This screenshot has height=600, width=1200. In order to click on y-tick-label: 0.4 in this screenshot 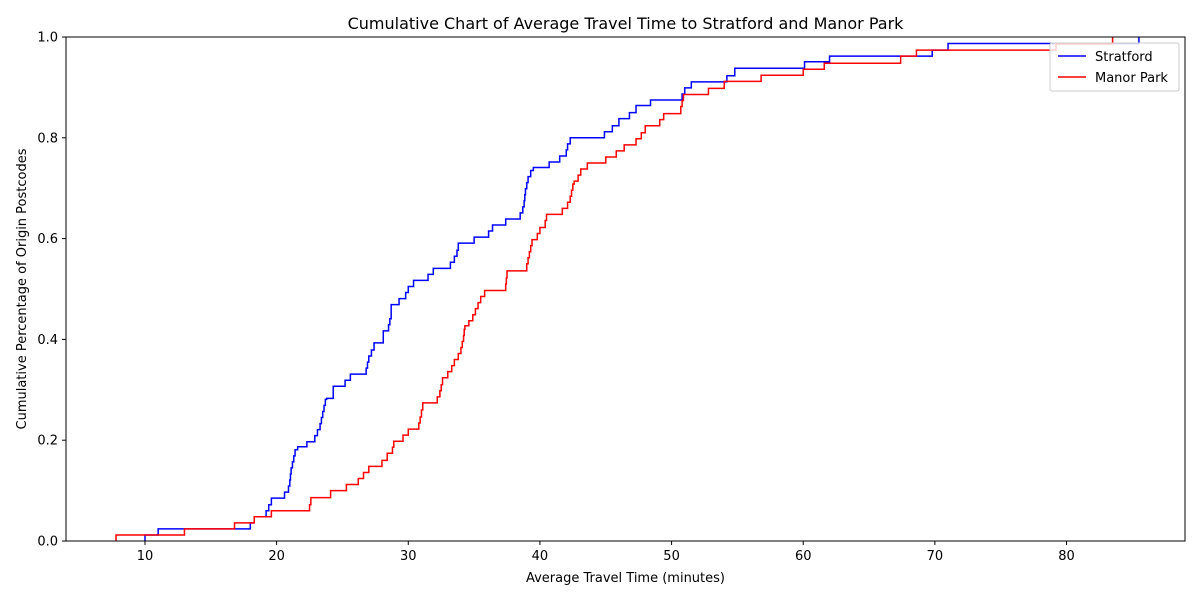, I will do `click(47, 340)`.